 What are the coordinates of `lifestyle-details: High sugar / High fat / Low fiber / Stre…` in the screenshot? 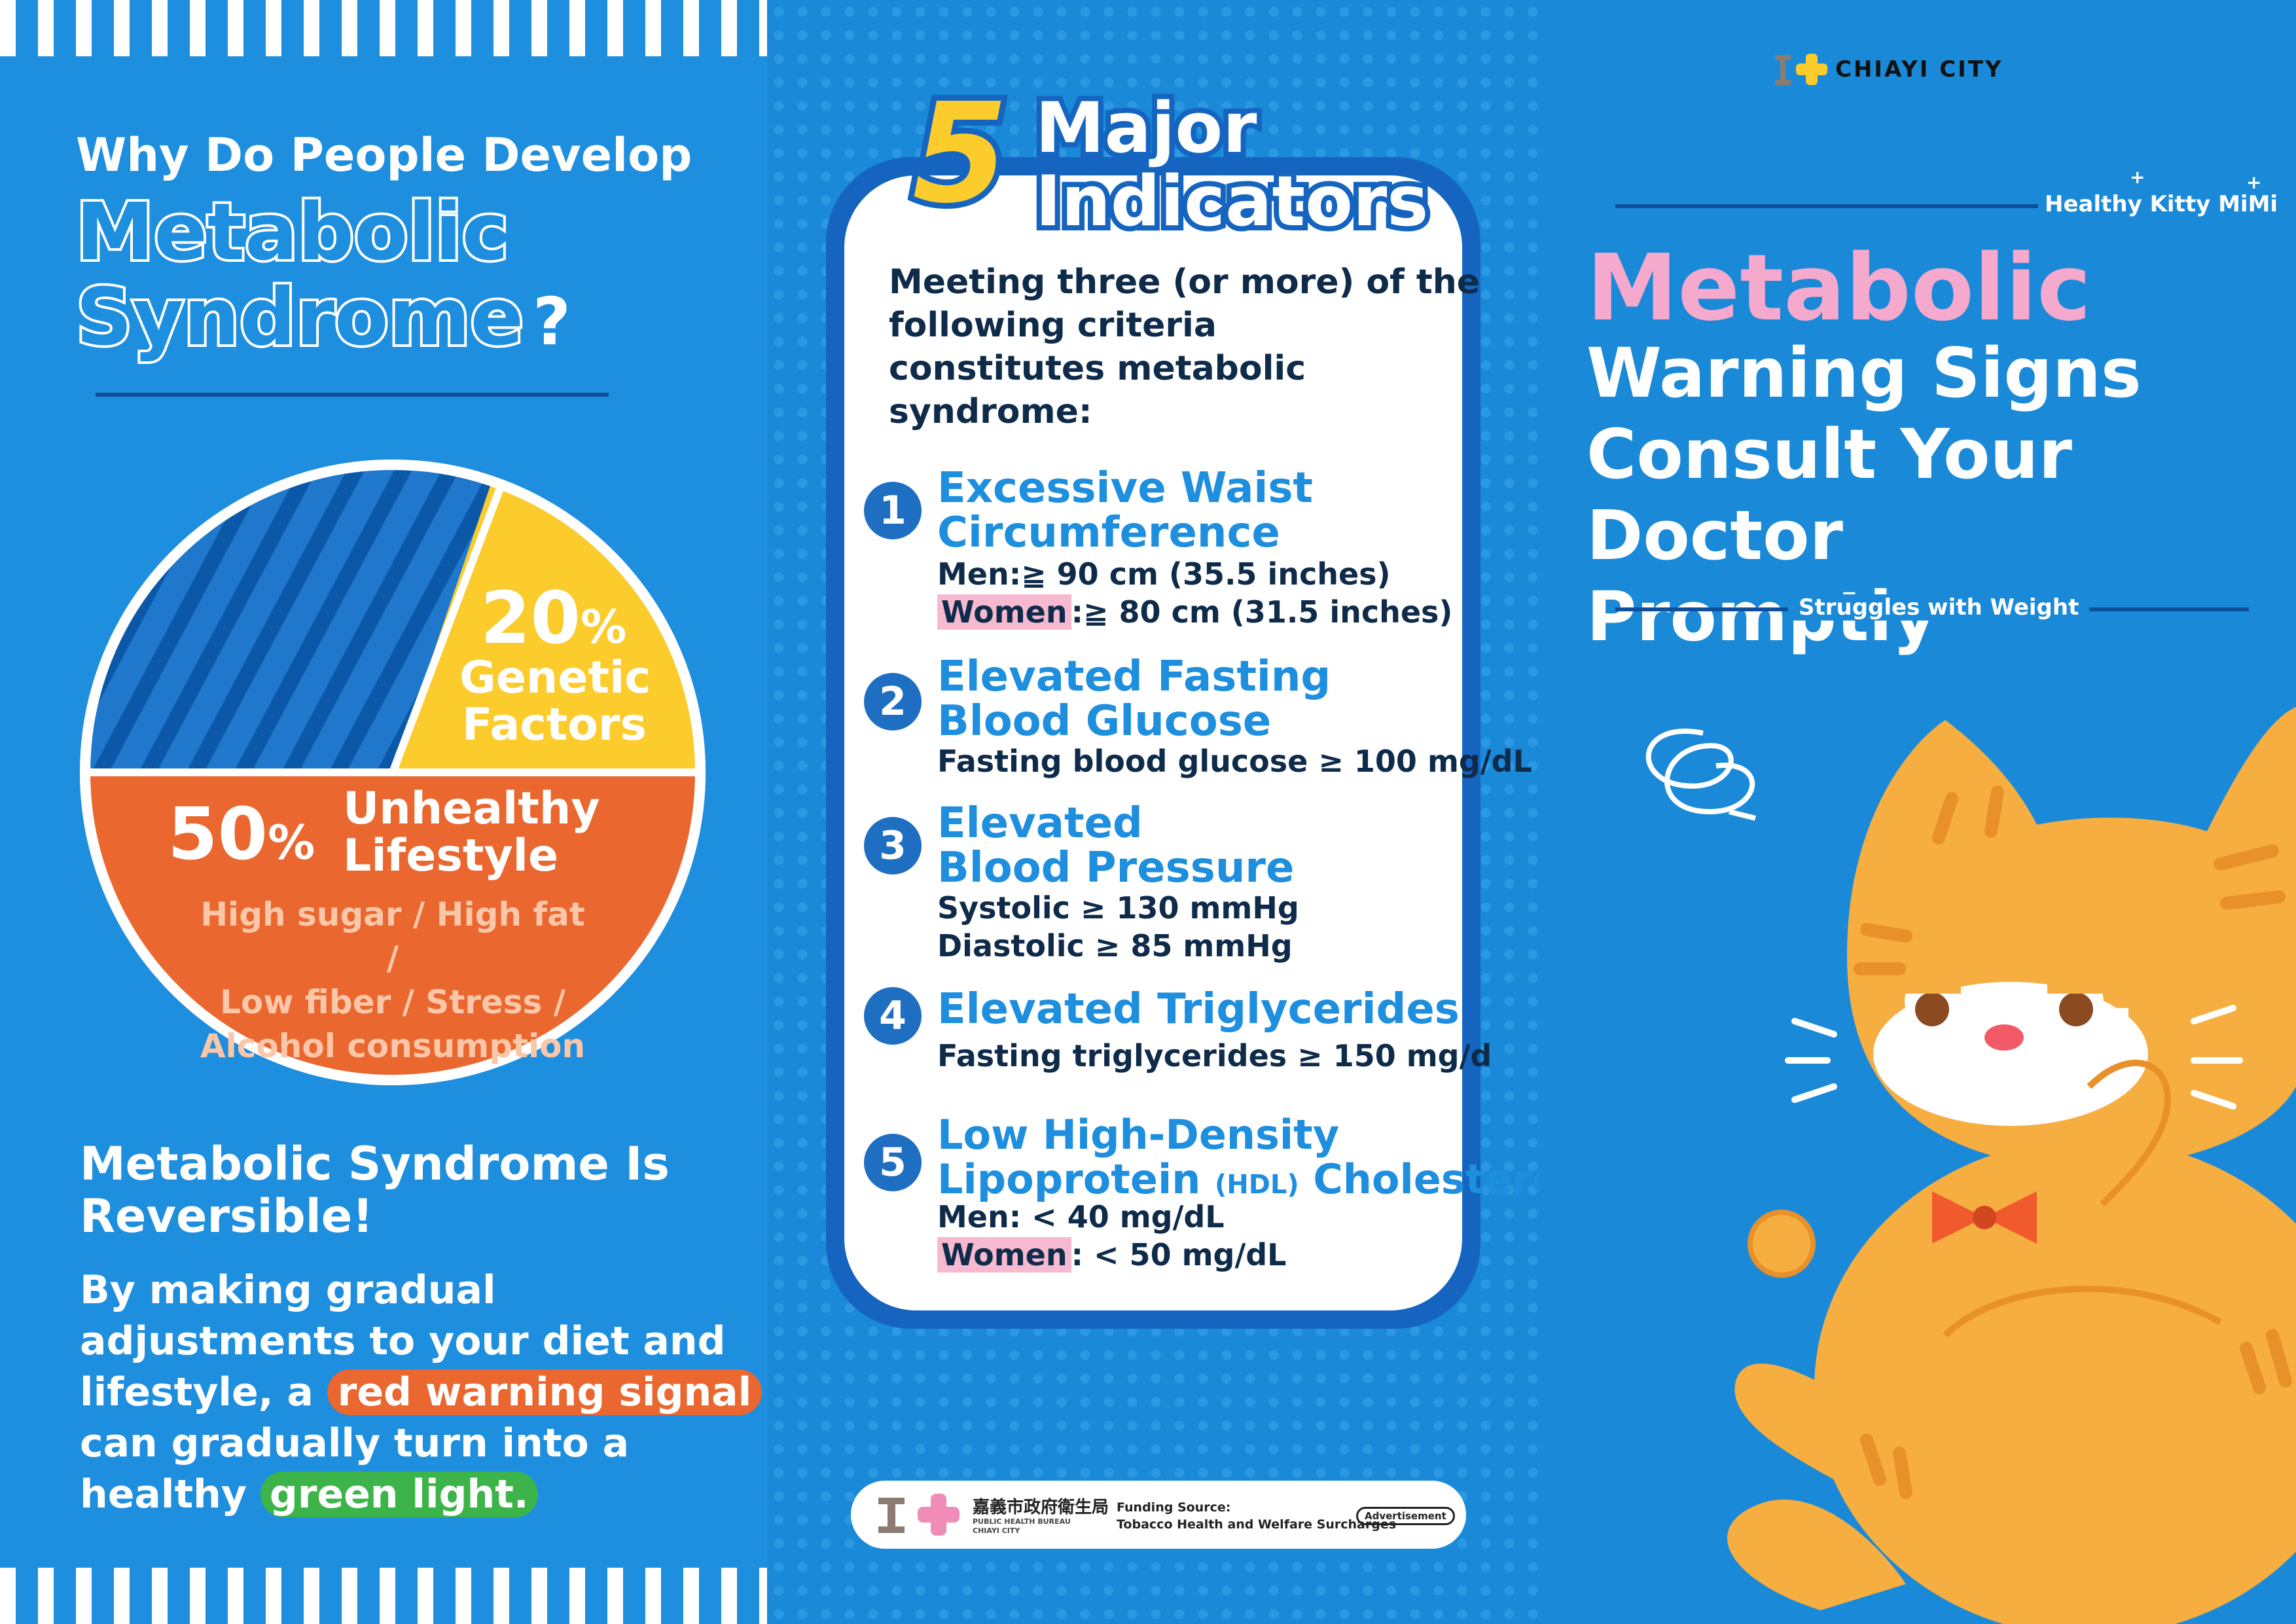 It's located at (393, 980).